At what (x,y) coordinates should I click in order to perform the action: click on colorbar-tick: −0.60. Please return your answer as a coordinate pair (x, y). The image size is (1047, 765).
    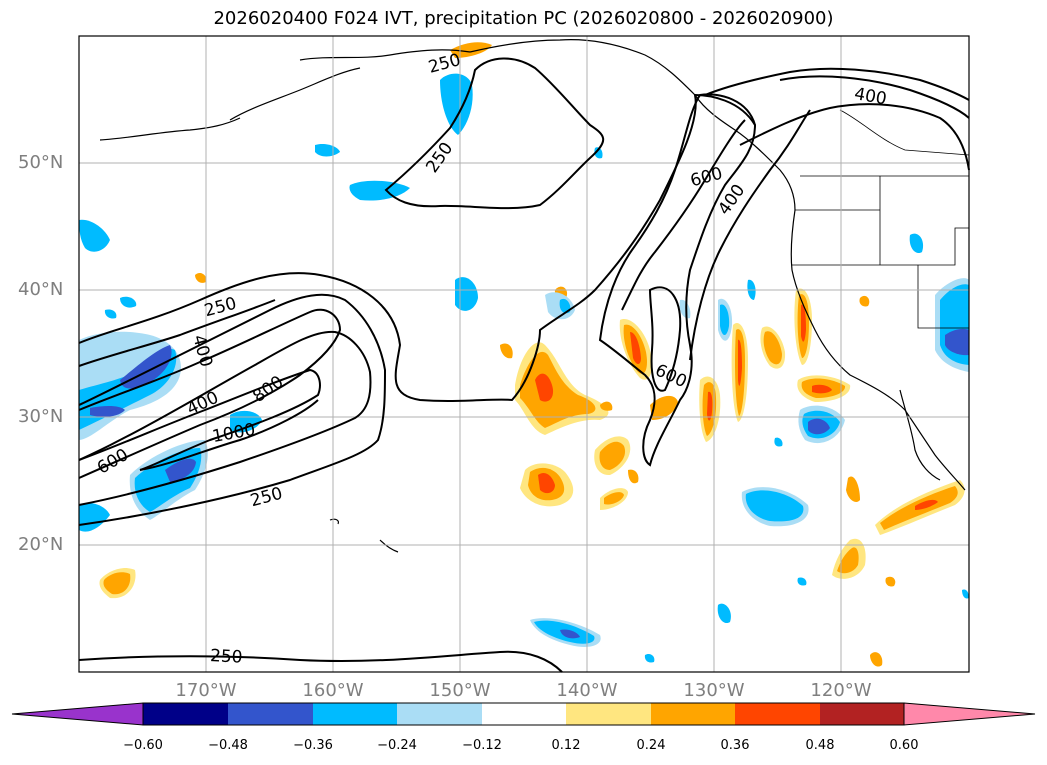
    Looking at the image, I should click on (143, 745).